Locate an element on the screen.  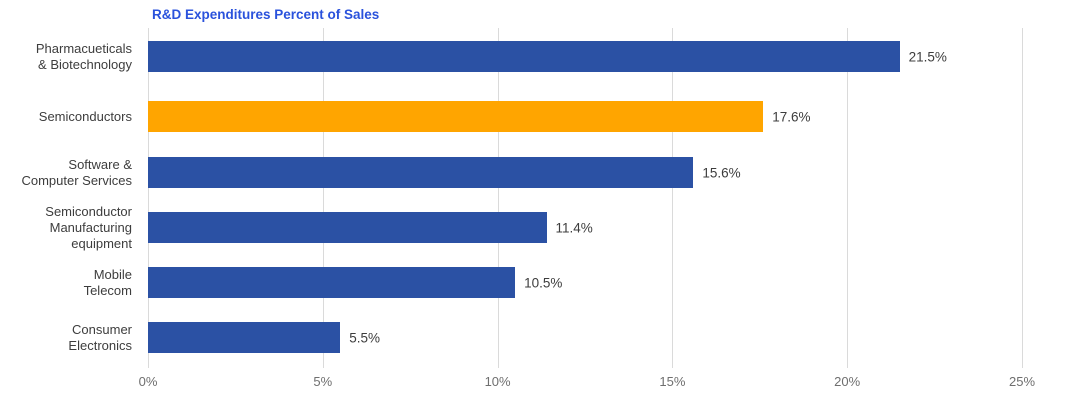
value-label: 10.5% is located at coordinates (543, 282).